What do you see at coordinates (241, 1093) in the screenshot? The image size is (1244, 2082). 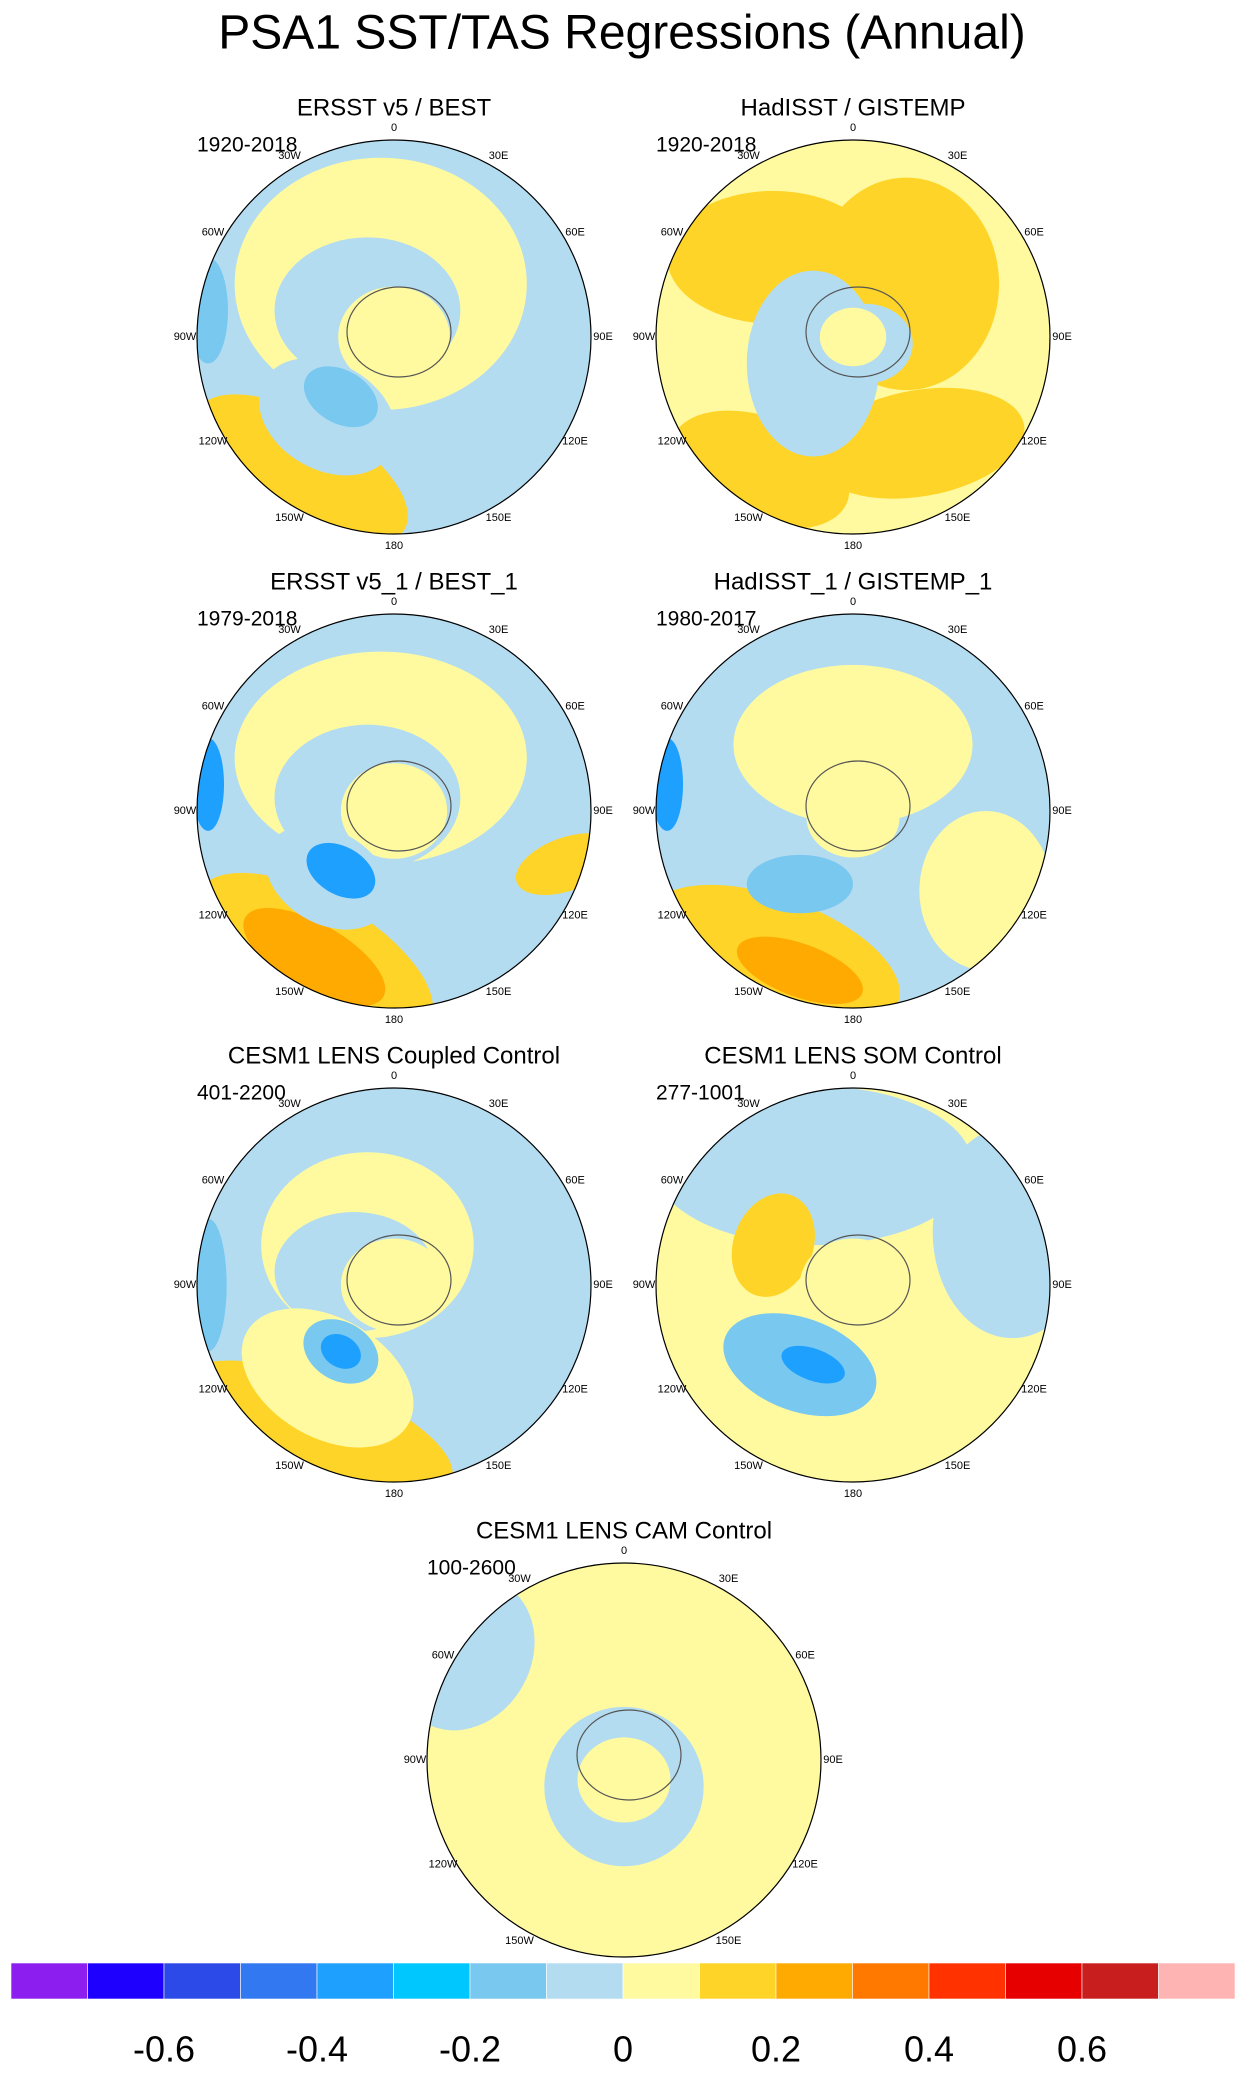 I see `panel-period: 401-2200` at bounding box center [241, 1093].